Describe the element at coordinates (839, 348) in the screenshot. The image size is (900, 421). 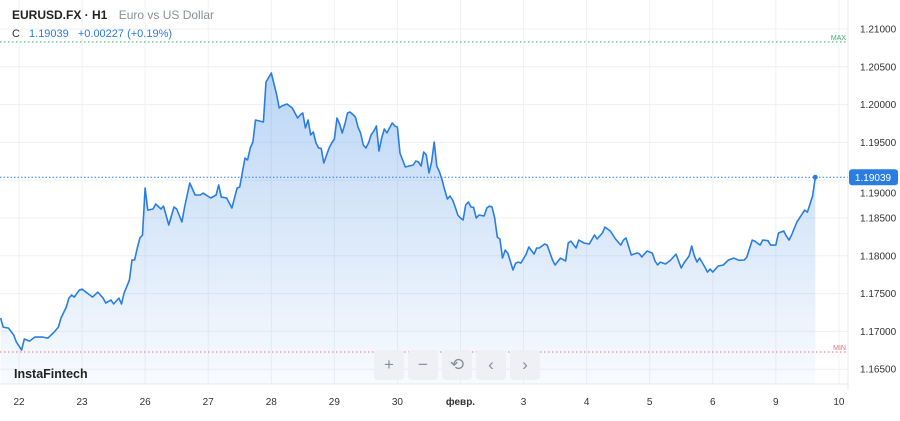
I see `min-label: MIN` at that location.